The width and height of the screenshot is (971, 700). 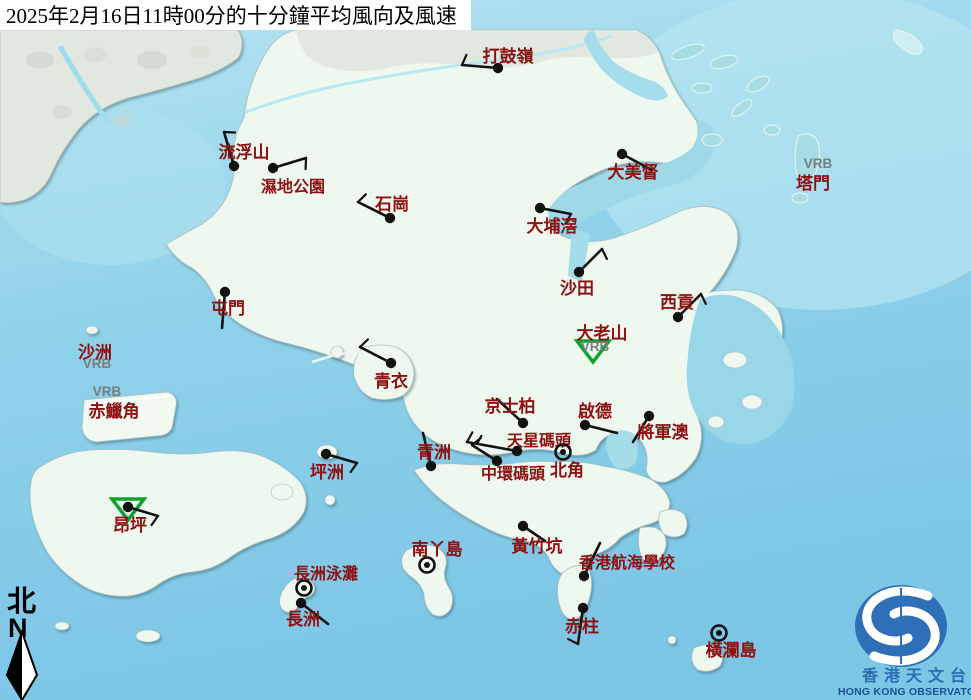 I want to click on station-tsing-yi: 青衣, so click(x=383, y=364).